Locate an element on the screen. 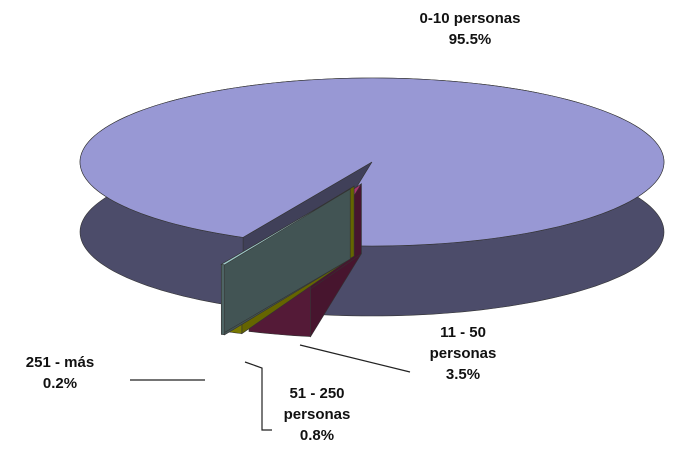 Image resolution: width=678 pixels, height=468 pixels. value-label: 0.8% is located at coordinates (317, 435).